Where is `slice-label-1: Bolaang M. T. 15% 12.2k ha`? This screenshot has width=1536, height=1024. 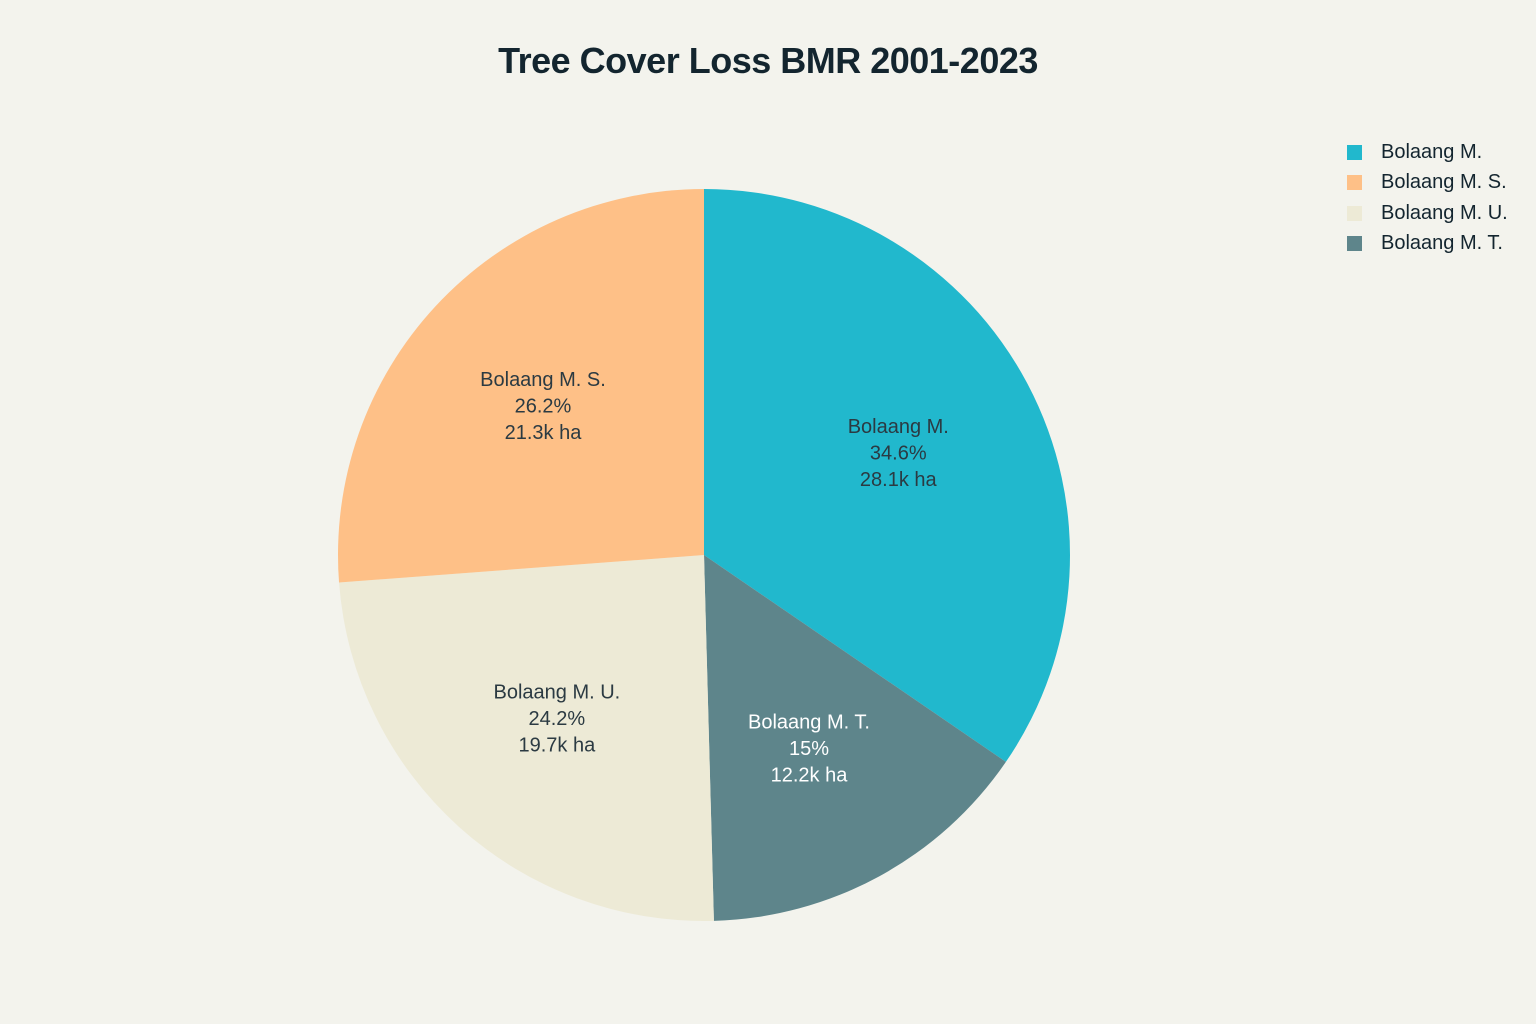
slice-label-1: Bolaang M. T. 15% 12.2k ha is located at coordinates (809, 748).